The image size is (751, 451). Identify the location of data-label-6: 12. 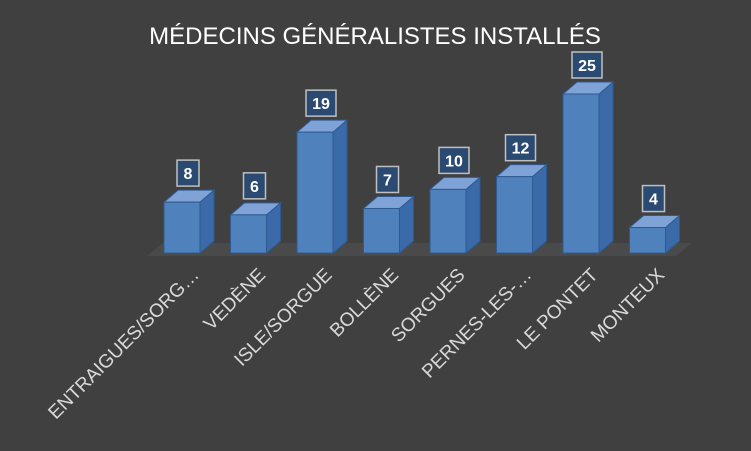
(520, 147).